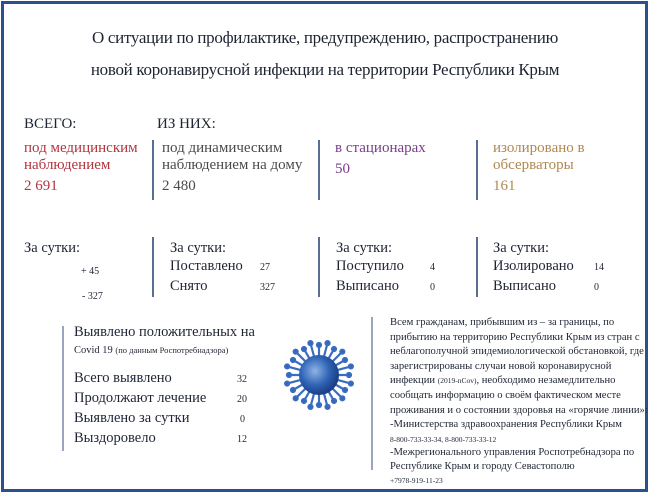 This screenshot has width=650, height=497. What do you see at coordinates (92, 296) in the screenshot?
I see `daily-value: - 327` at bounding box center [92, 296].